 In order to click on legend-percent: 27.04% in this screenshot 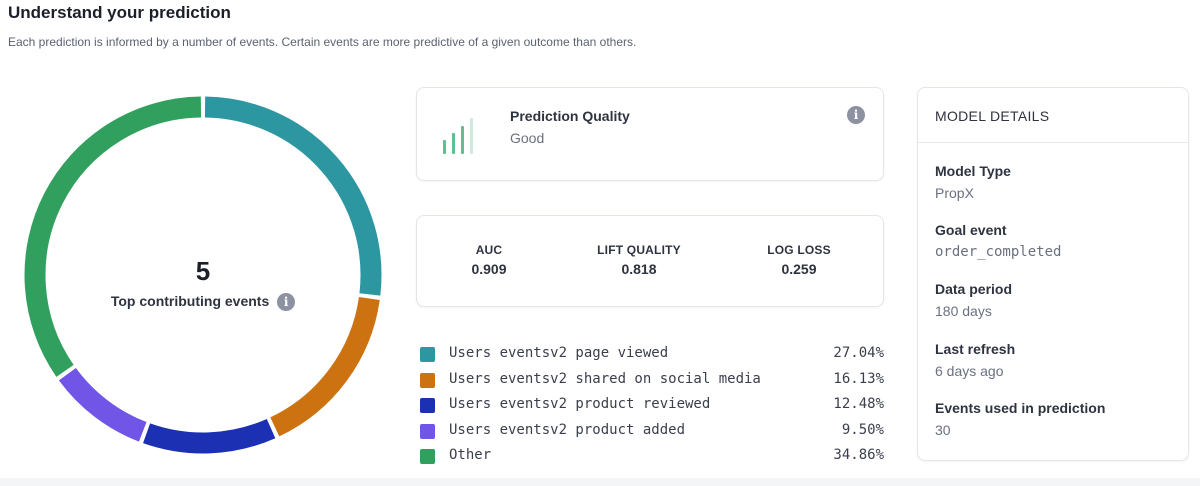, I will do `click(858, 353)`.